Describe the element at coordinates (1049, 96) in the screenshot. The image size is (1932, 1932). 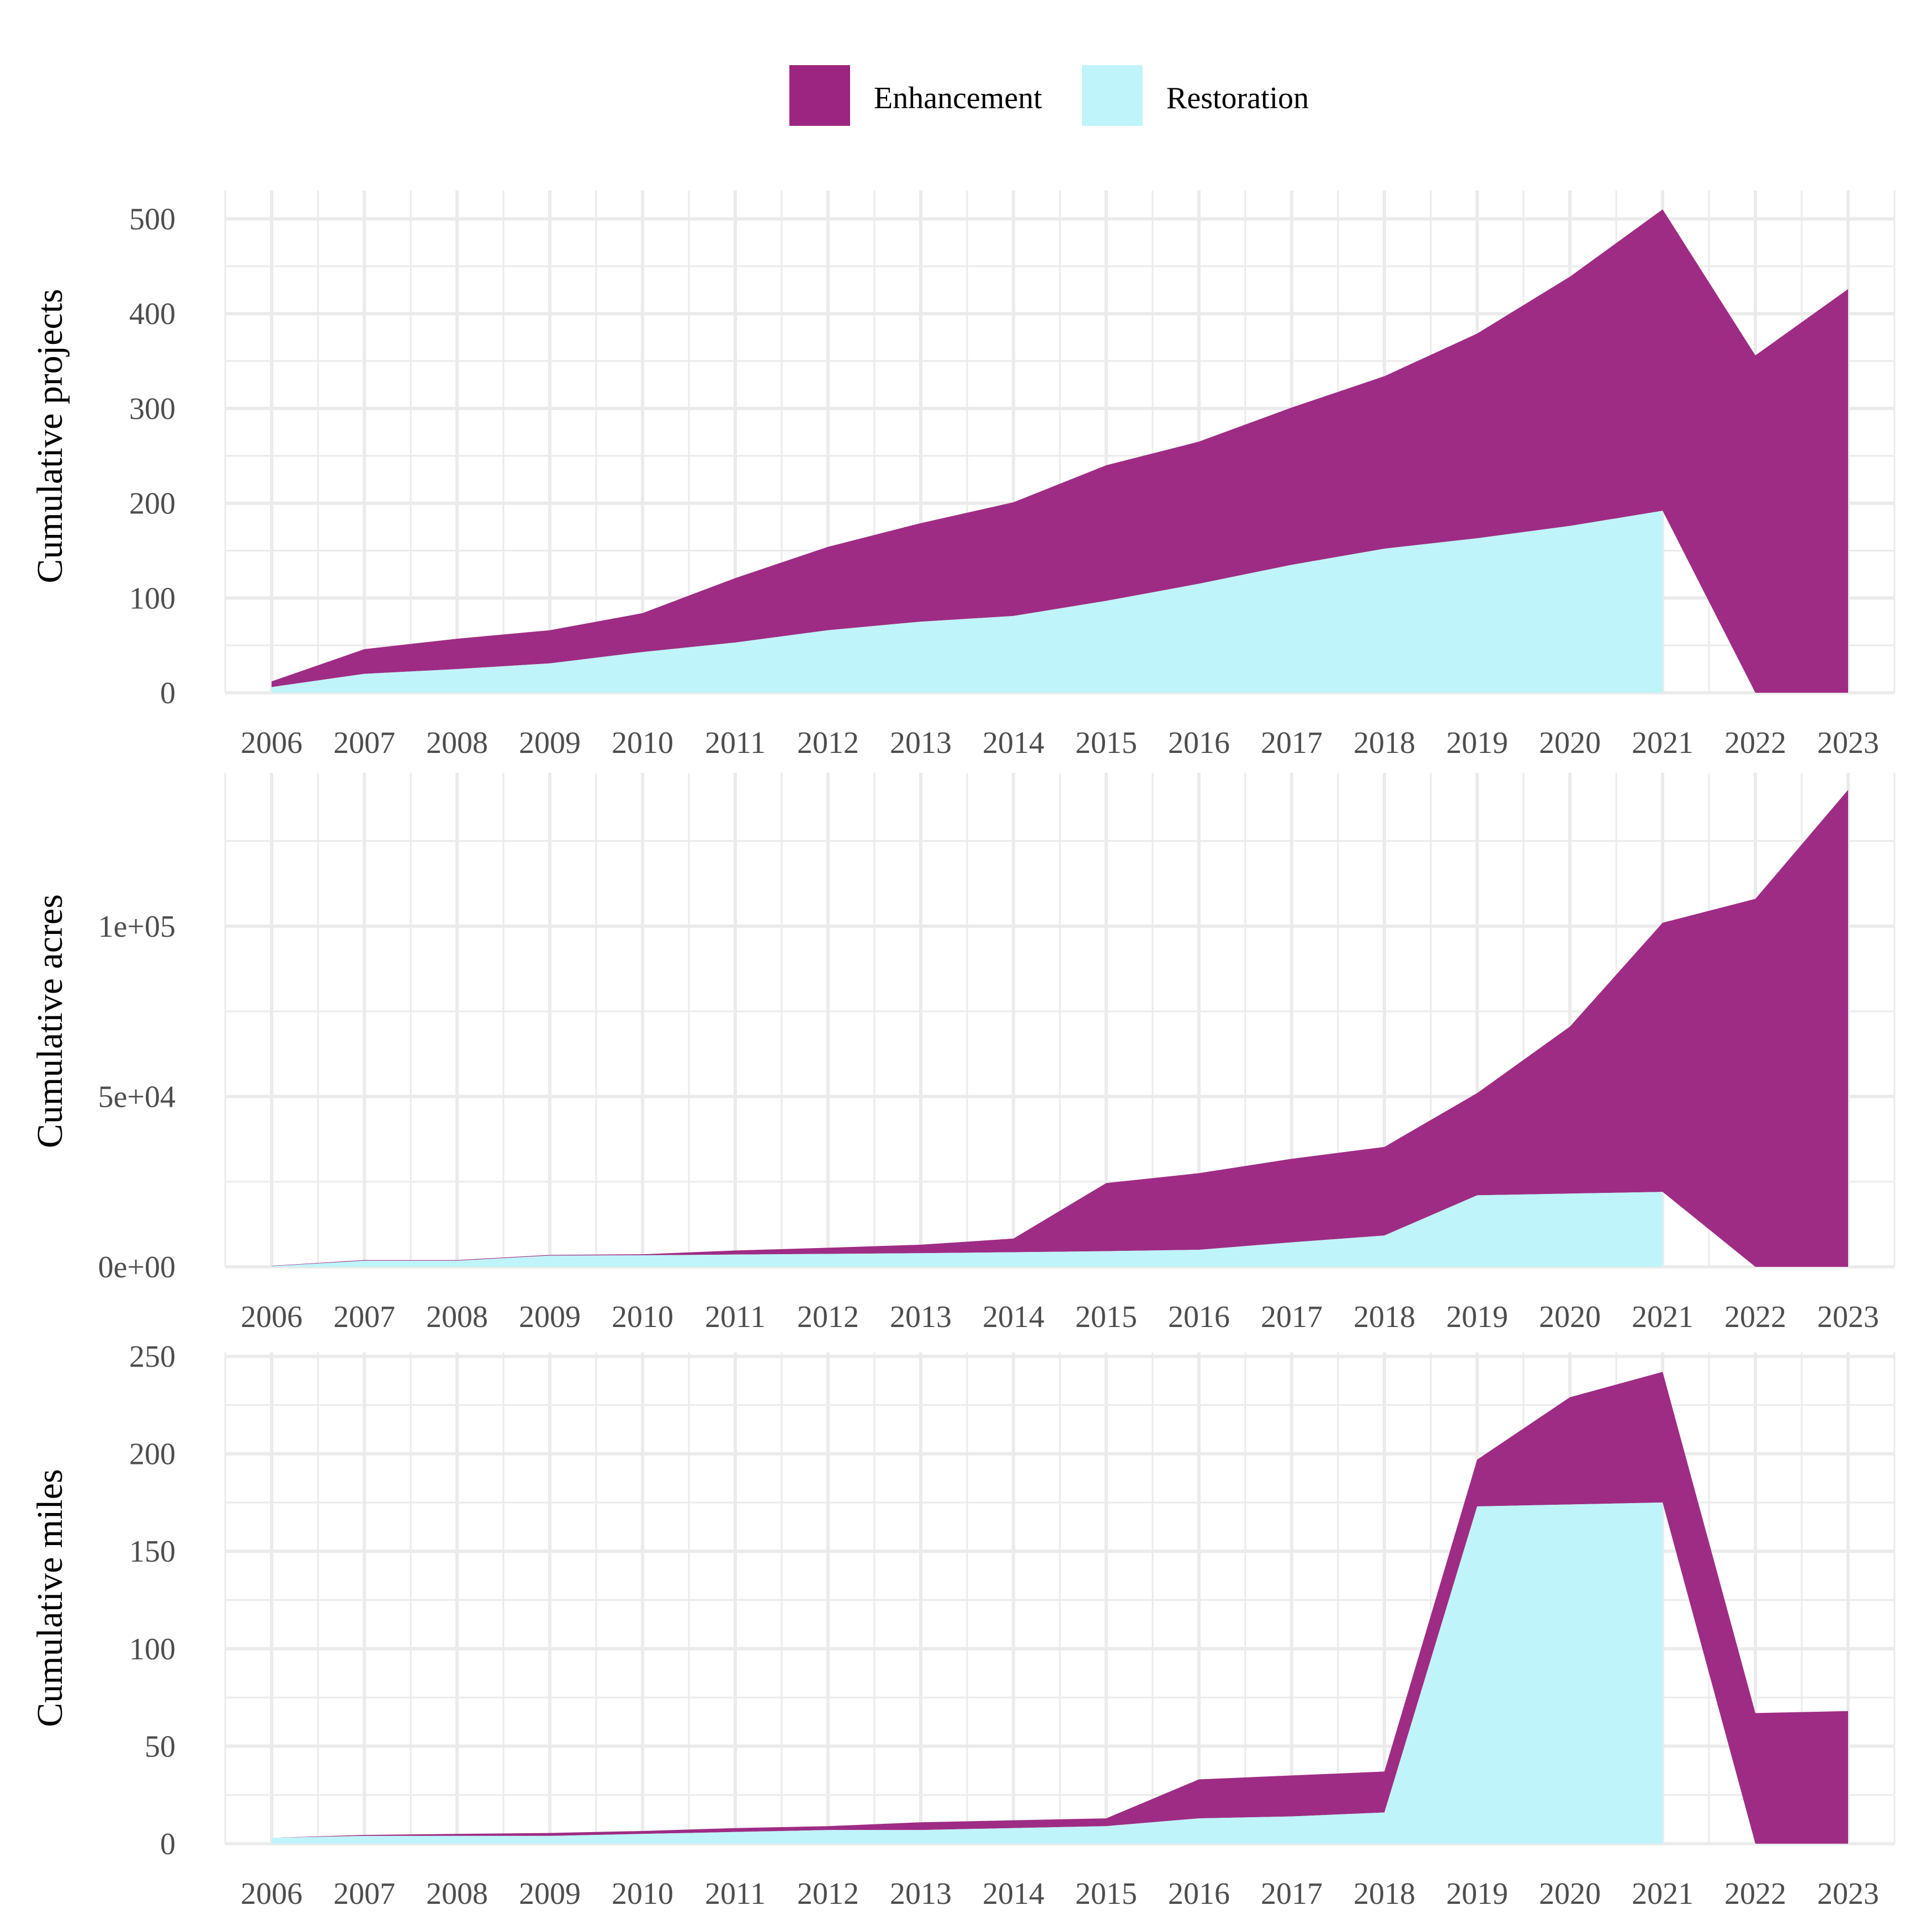
I see `legend: Enhancement Restoration` at that location.